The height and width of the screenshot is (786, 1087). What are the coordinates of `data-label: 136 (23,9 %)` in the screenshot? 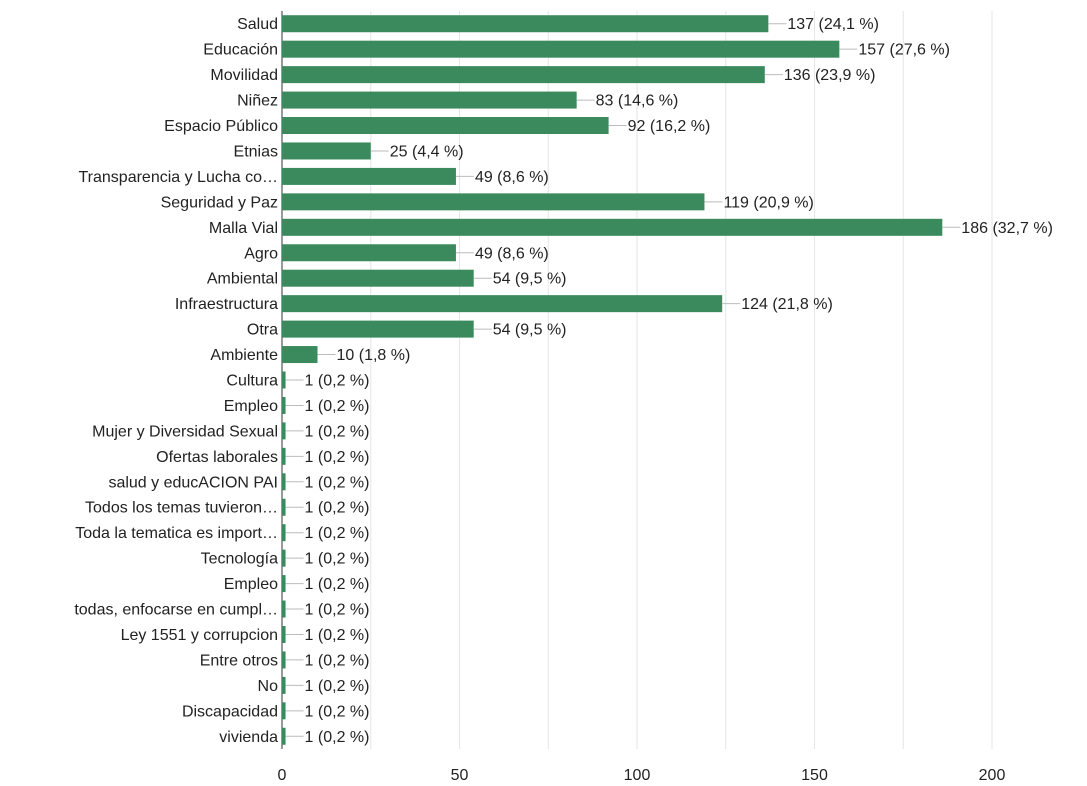 It's located at (830, 75).